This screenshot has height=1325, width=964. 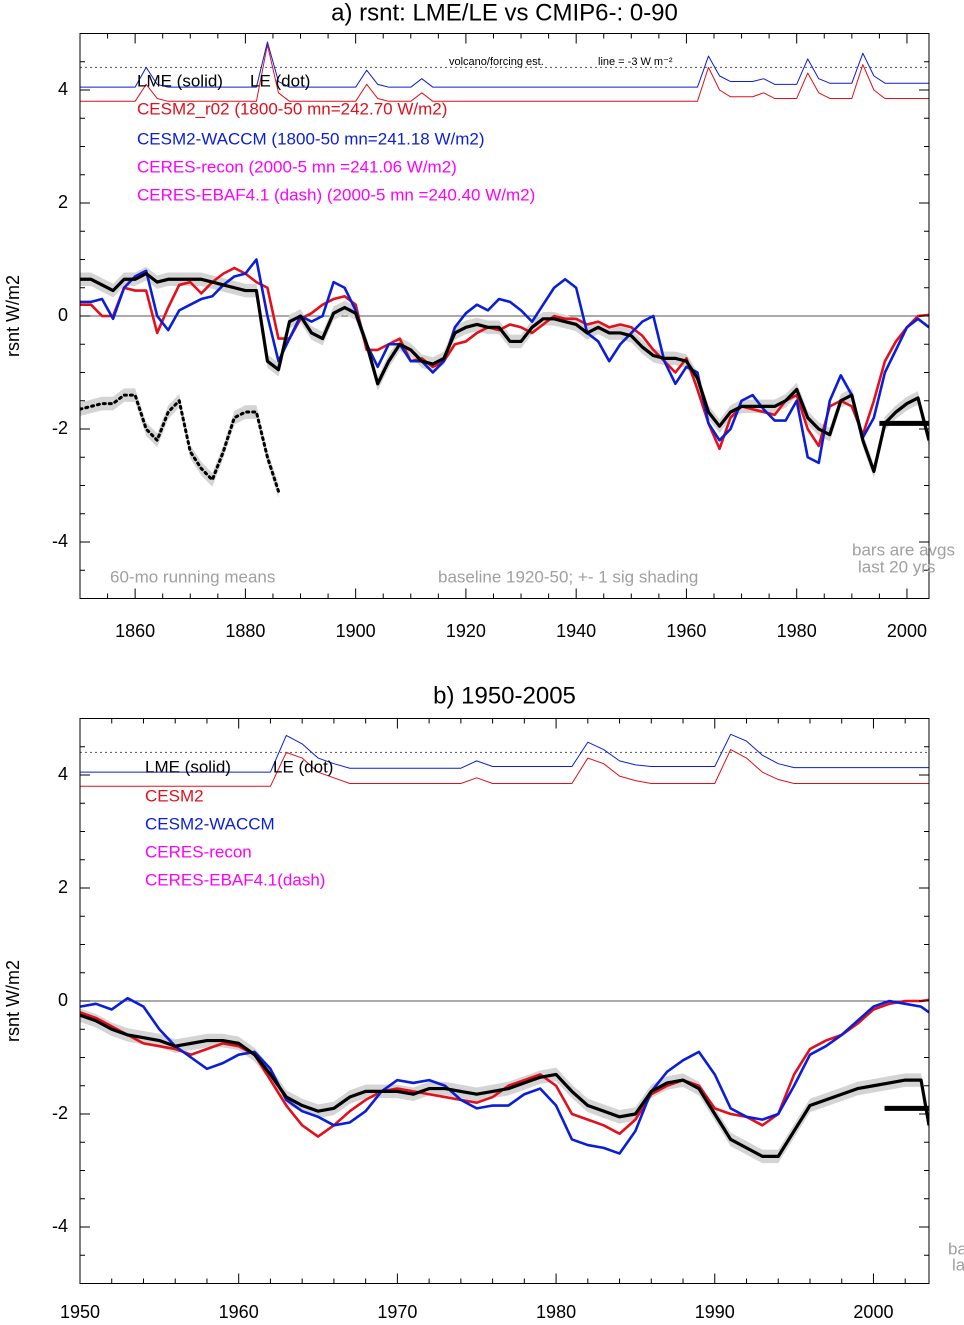 What do you see at coordinates (174, 795) in the screenshot?
I see `legend-entry: CESM2` at bounding box center [174, 795].